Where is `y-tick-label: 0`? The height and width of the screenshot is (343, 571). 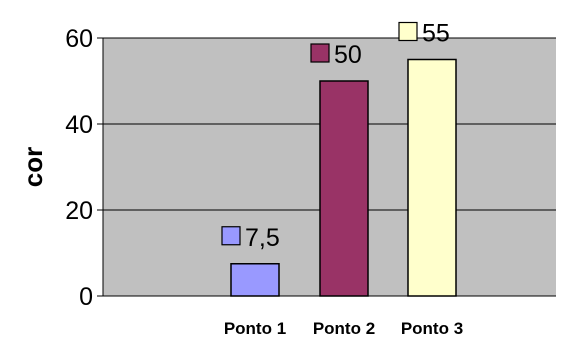
y-tick-label: 0 is located at coordinates (86, 297).